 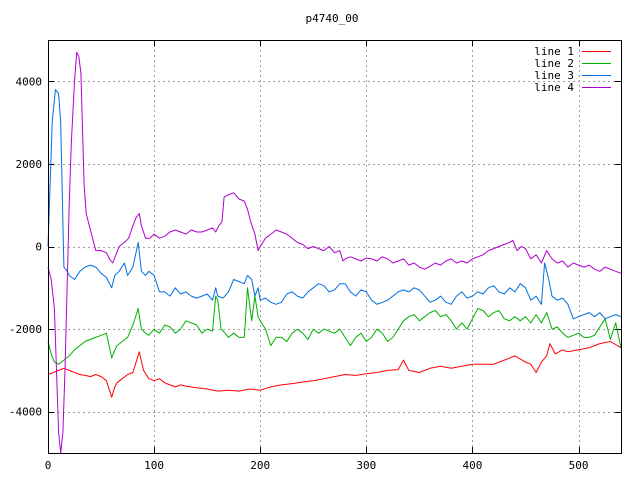 I want to click on x-tick-label: 300, so click(x=366, y=465).